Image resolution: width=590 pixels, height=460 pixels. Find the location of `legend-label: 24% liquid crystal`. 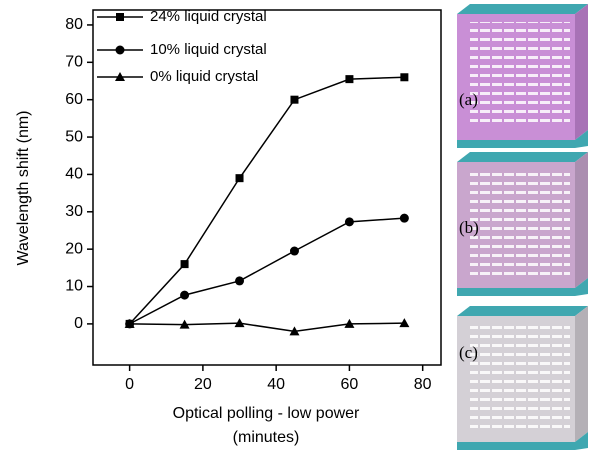

legend-label: 24% liquid crystal is located at coordinates (208, 16).